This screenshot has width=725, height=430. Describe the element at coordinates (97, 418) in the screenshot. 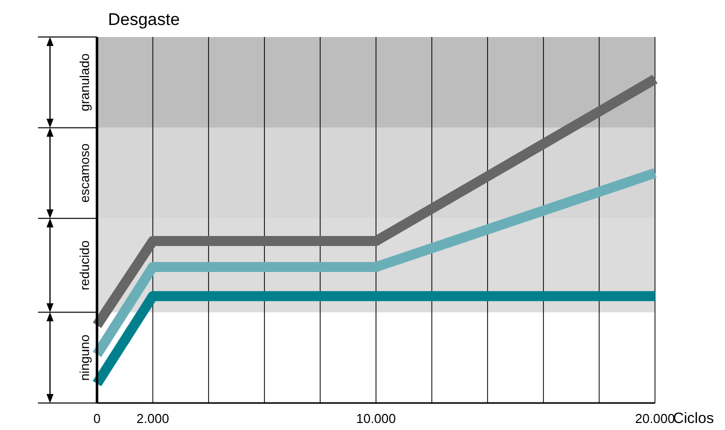

I see `x-tick-label: 0` at that location.